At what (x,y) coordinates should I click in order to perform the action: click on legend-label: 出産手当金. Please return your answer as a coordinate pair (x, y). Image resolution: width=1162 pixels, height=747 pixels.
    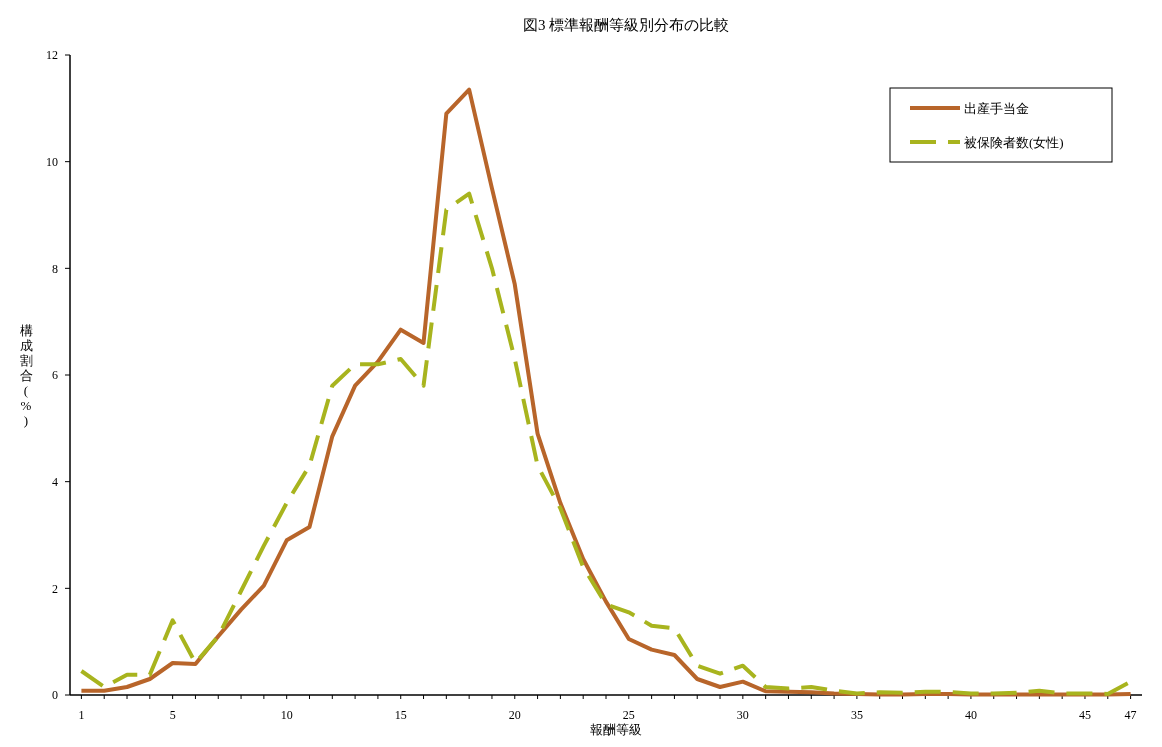
    Looking at the image, I should click on (996, 108).